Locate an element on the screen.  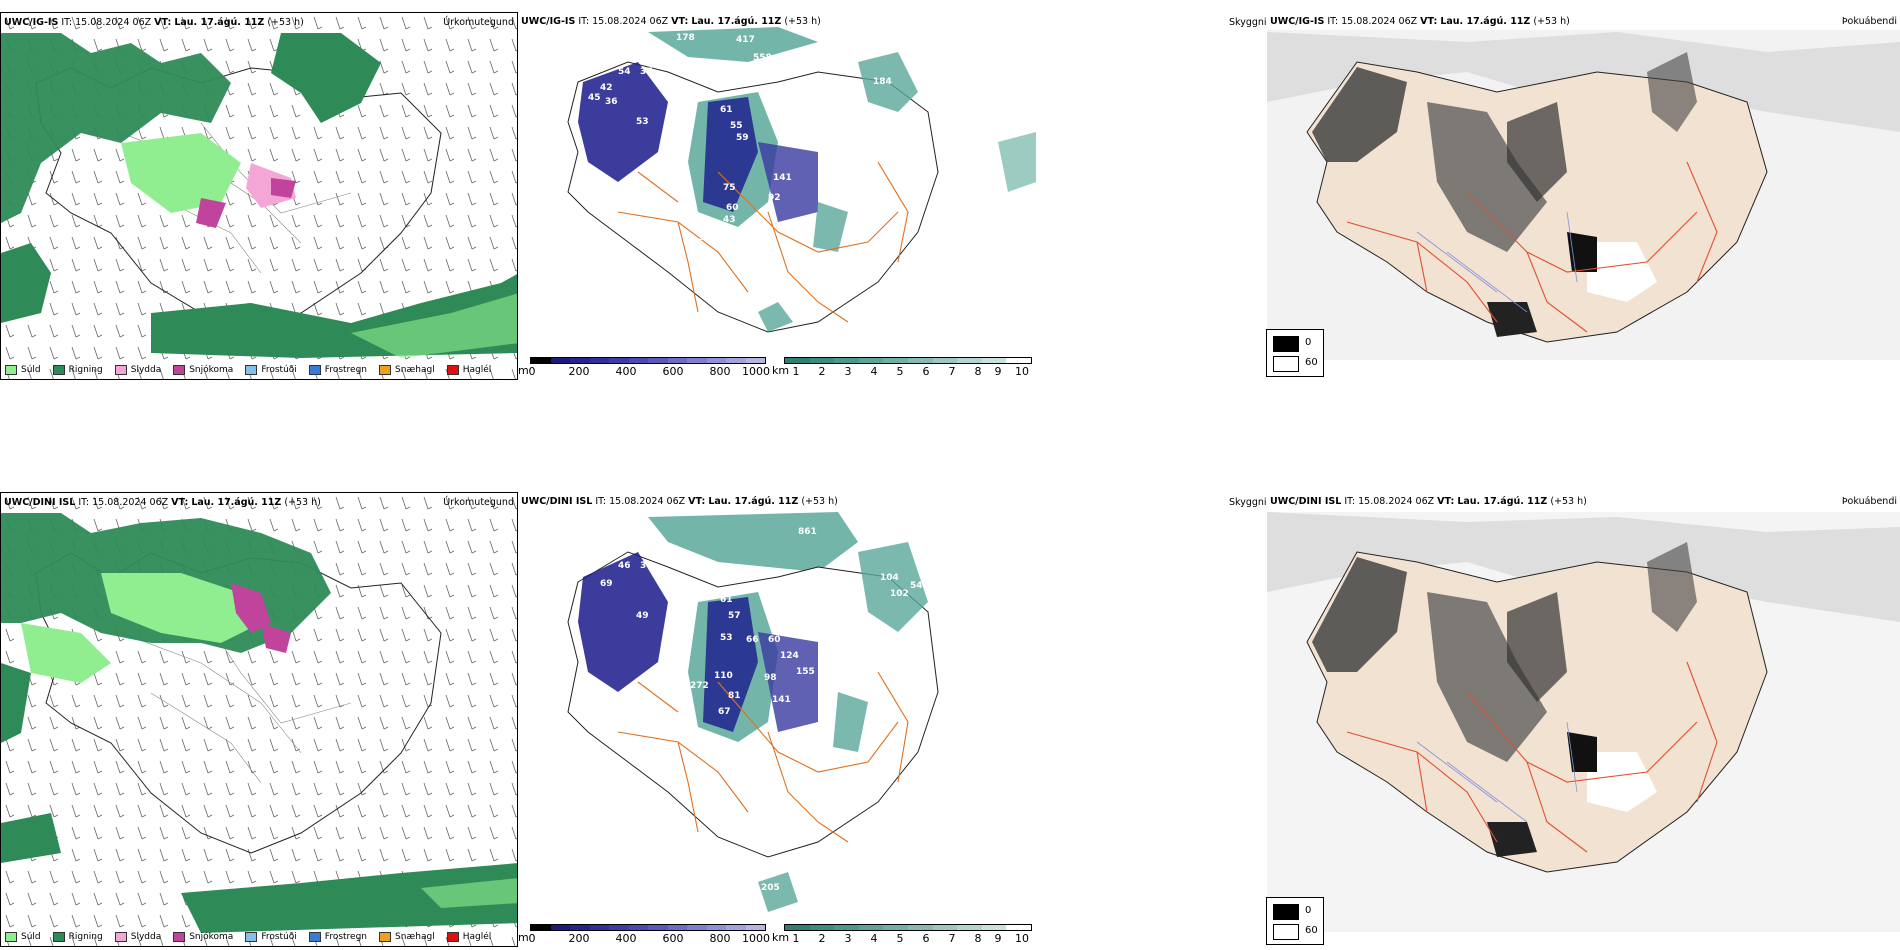
ceiling-value-label: 55 is located at coordinates (736, 126).